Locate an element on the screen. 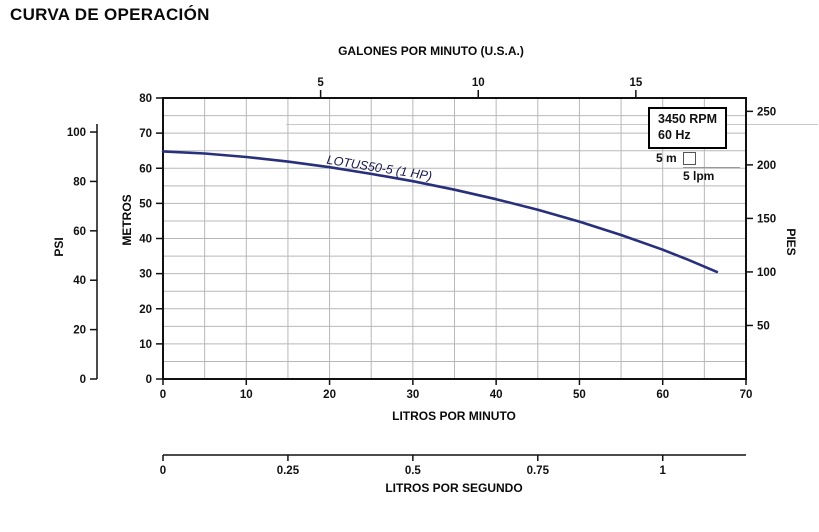  lpm-tick-label: 50 is located at coordinates (579, 395).